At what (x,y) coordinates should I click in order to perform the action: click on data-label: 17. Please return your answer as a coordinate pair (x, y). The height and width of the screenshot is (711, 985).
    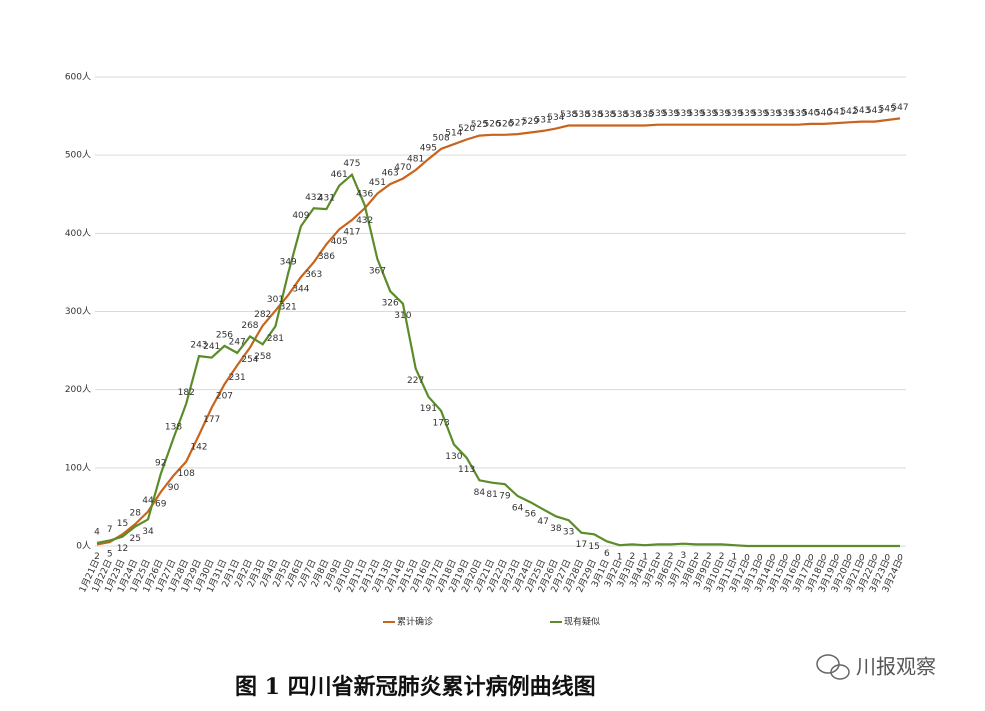
    Looking at the image, I should click on (581, 545).